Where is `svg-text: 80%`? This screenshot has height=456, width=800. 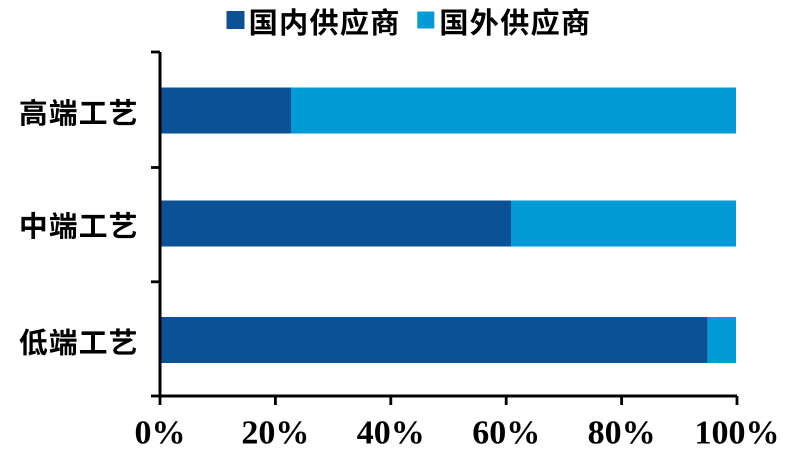
svg-text: 80% is located at coordinates (622, 433).